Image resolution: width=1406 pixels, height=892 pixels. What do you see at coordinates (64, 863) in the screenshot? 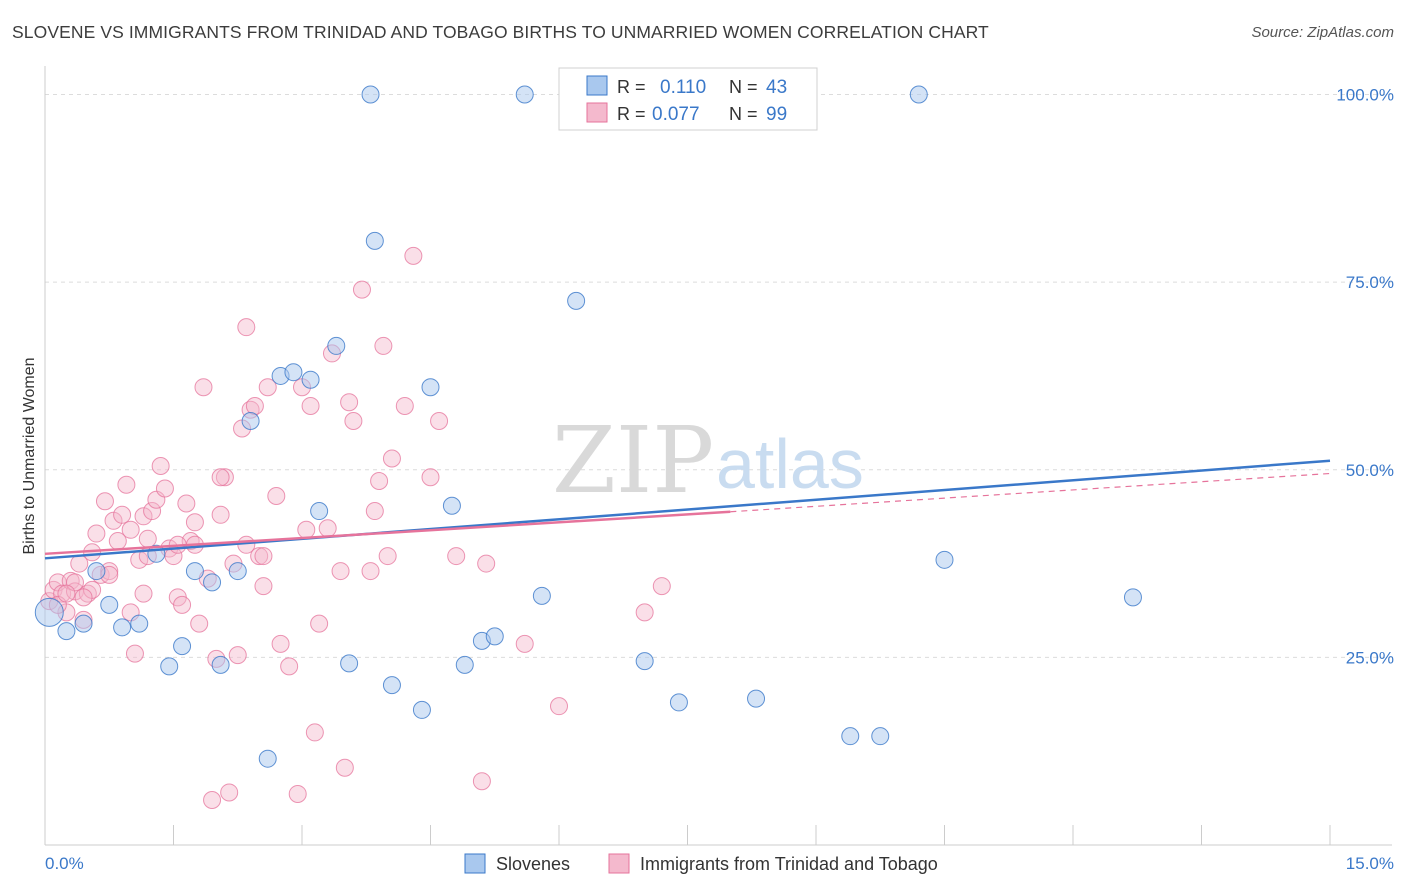
I see `x-tick-label: 0.0%` at bounding box center [64, 863].